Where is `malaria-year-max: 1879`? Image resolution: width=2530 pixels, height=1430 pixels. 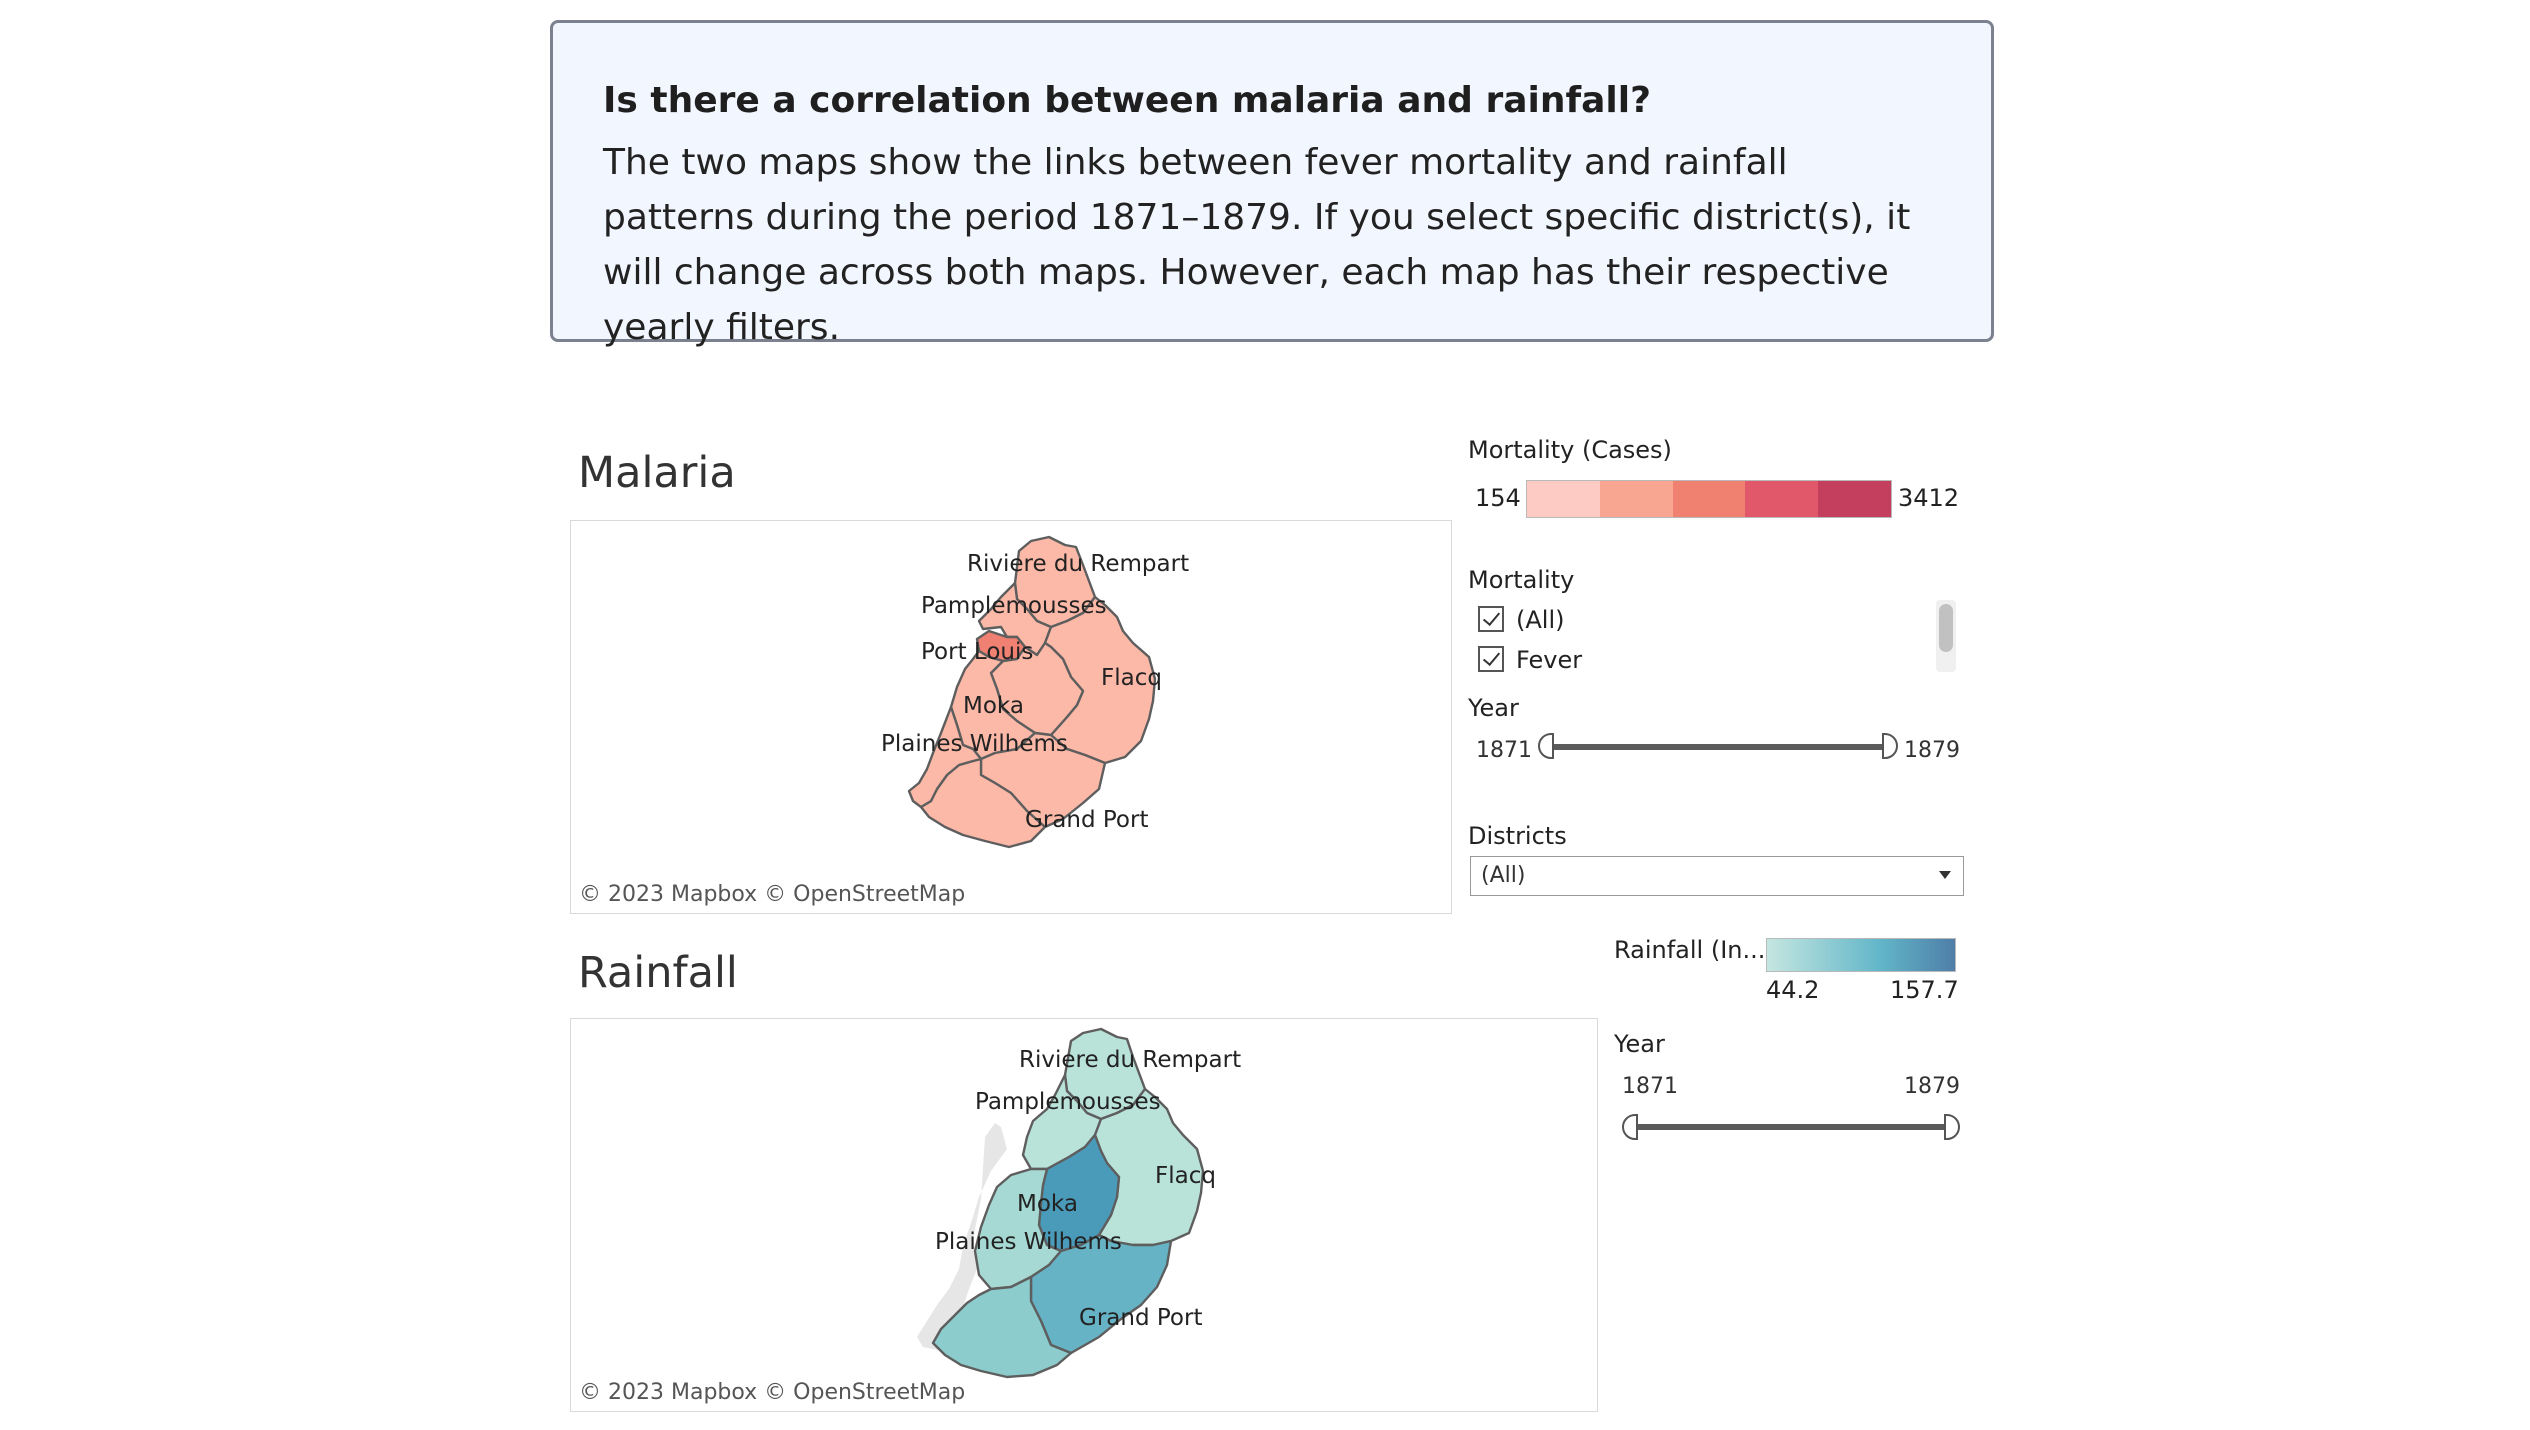
malaria-year-max: 1879 is located at coordinates (1932, 750).